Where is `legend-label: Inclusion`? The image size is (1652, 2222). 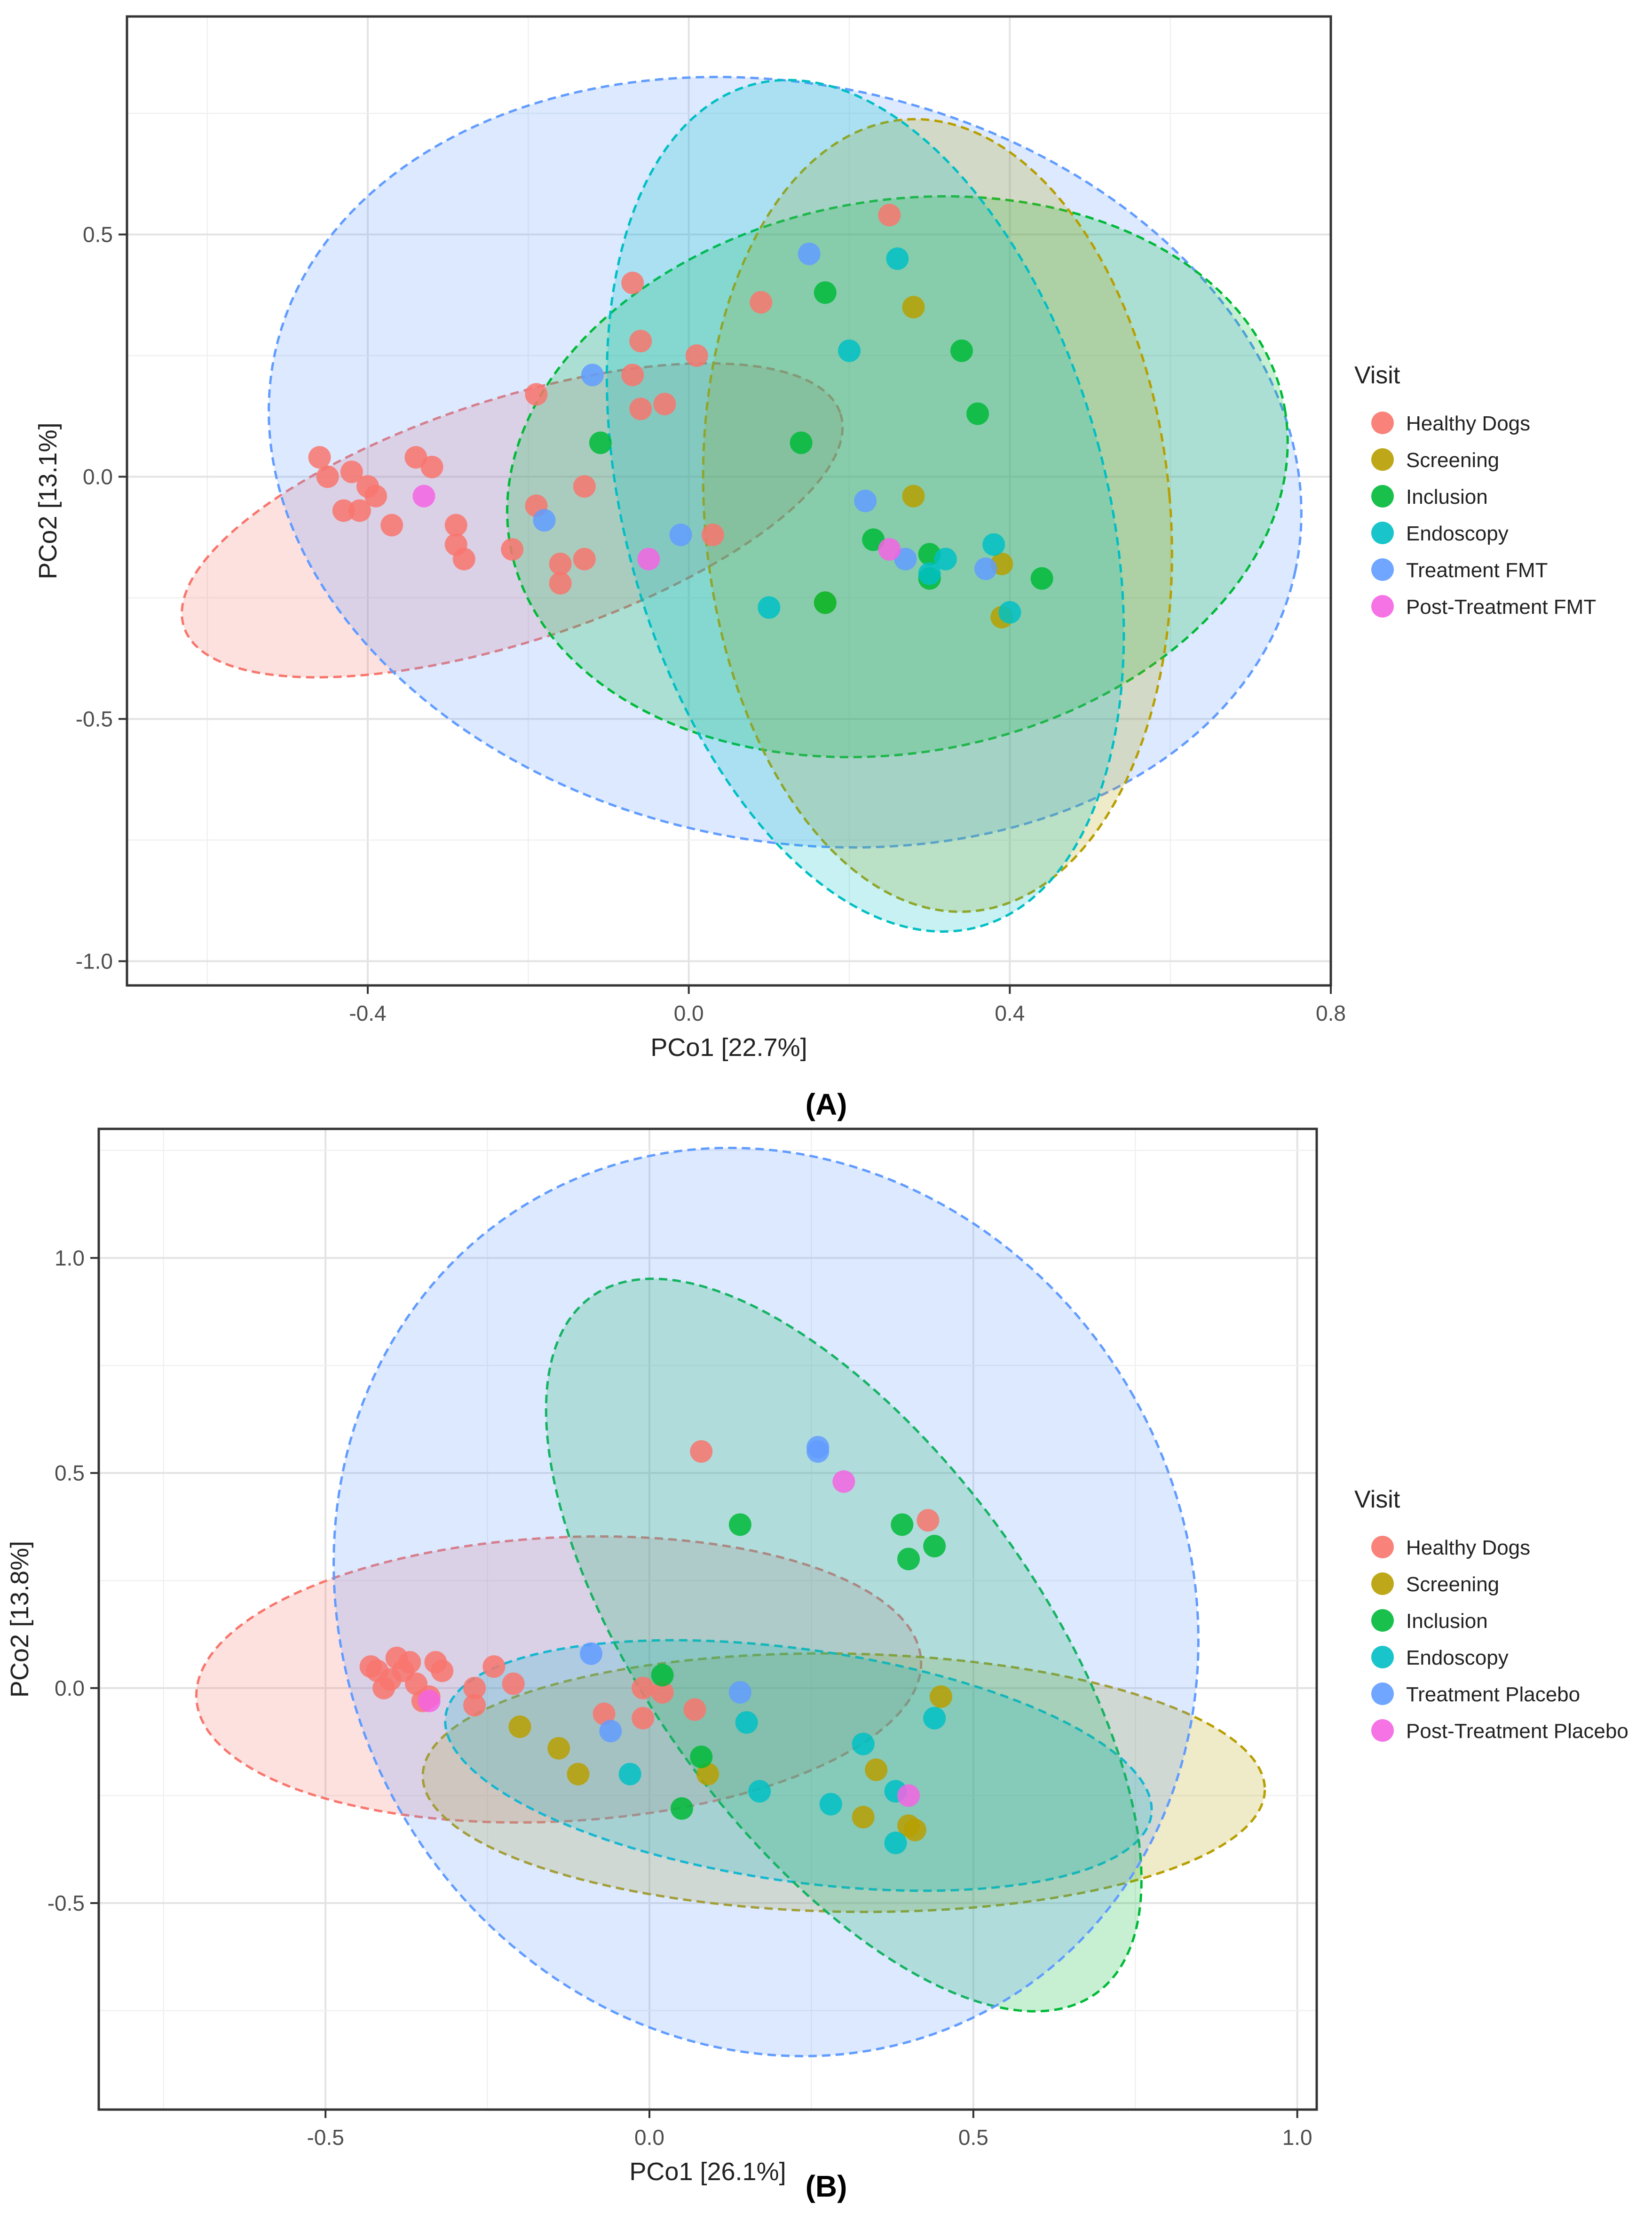 legend-label: Inclusion is located at coordinates (1447, 496).